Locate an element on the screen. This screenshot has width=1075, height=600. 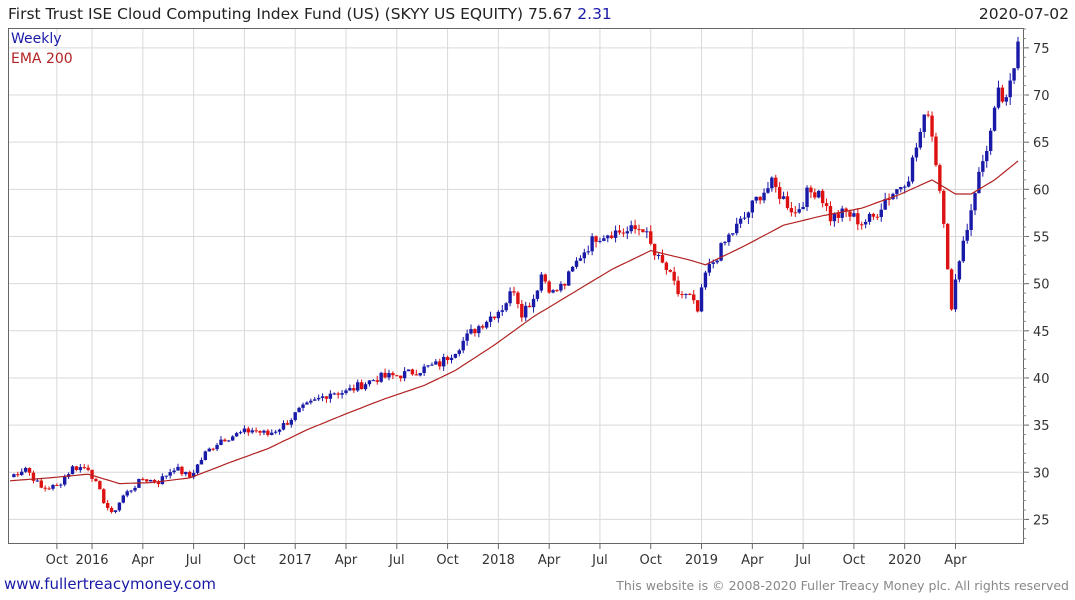
y-tick-label: 35 is located at coordinates (1041, 426).